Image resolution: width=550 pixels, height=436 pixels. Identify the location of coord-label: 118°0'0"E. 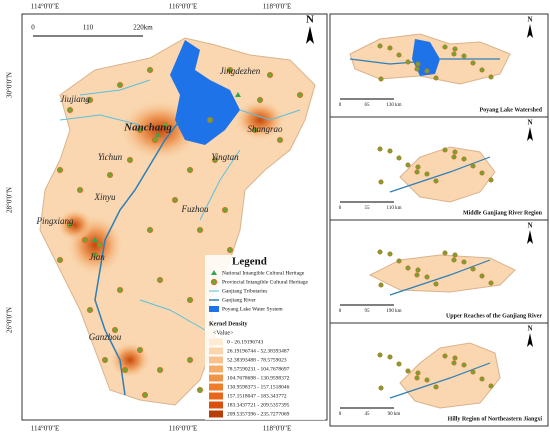
(277, 7).